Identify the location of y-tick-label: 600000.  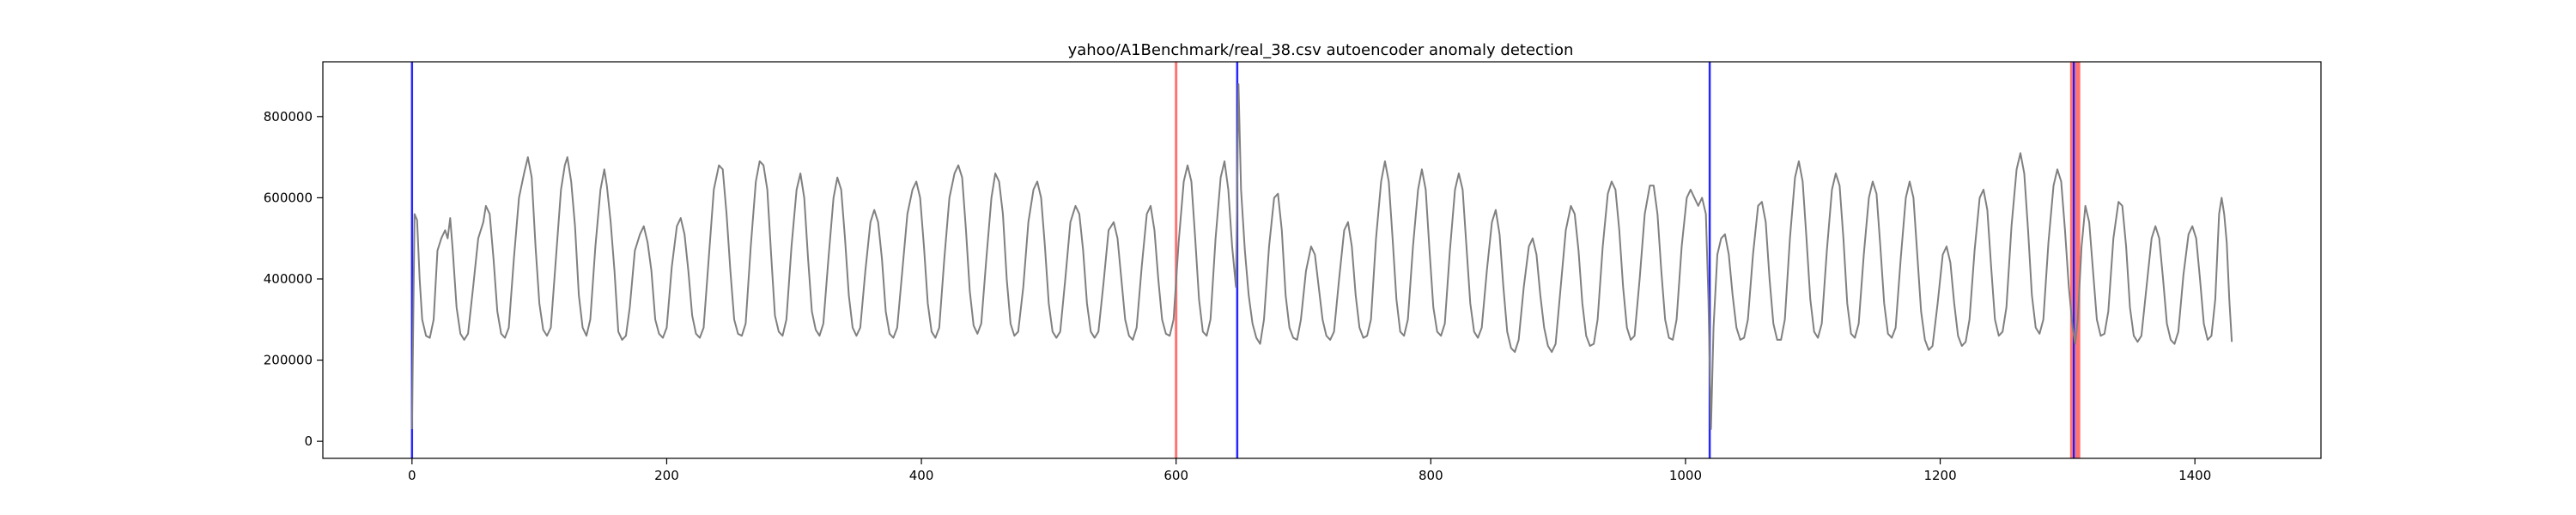
(289, 197).